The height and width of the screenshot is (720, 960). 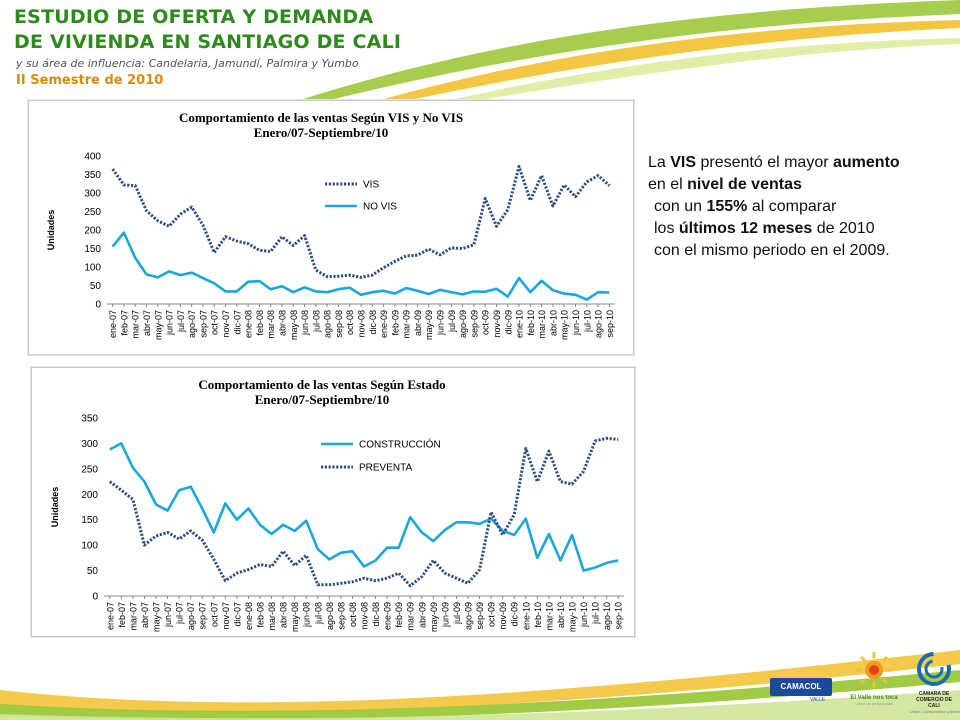 What do you see at coordinates (316, 321) in the screenshot?
I see `chart1-xtick-label: jul-08` at bounding box center [316, 321].